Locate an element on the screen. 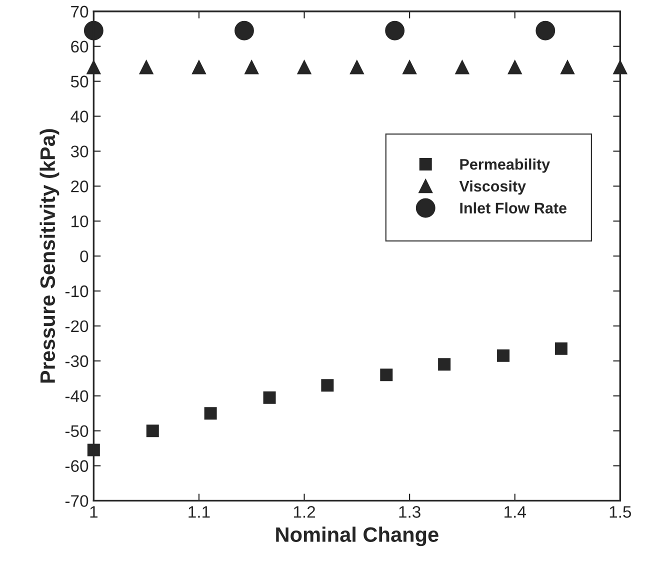 The height and width of the screenshot is (569, 646). y-tick-label: -10 is located at coordinates (76, 291).